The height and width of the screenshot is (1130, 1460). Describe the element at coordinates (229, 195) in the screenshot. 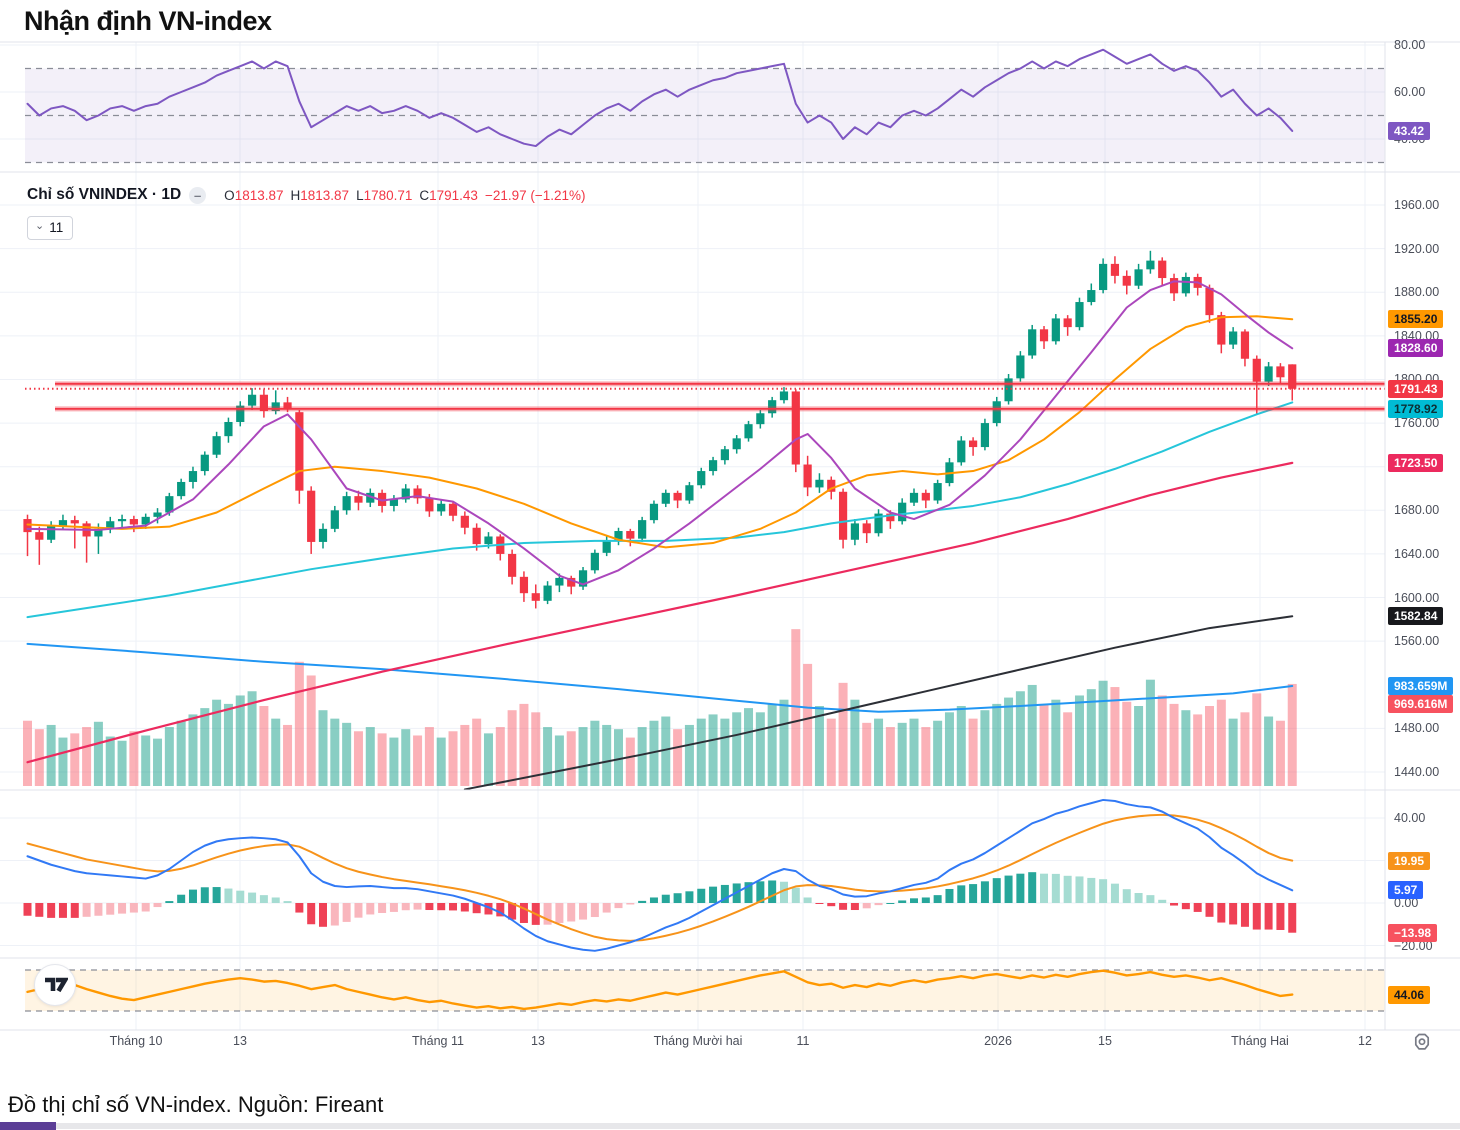

I see `open-label: O` at that location.